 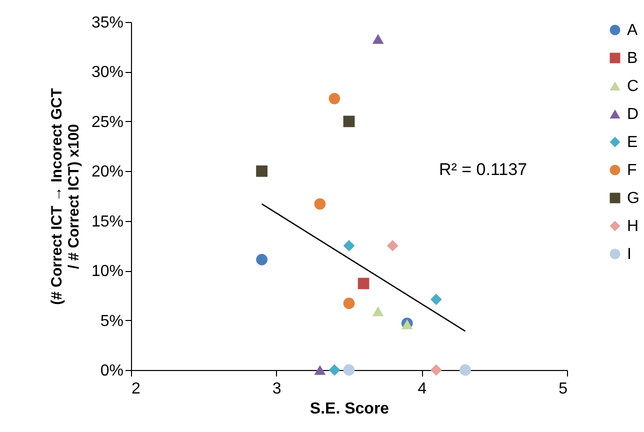 What do you see at coordinates (633, 226) in the screenshot?
I see `legend-label: H` at bounding box center [633, 226].